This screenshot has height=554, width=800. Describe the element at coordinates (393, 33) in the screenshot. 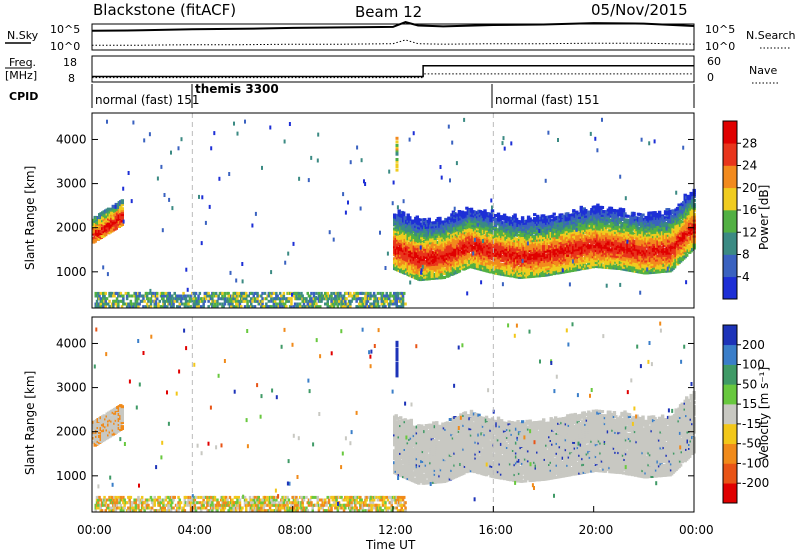

I see `noise-traces` at that location.